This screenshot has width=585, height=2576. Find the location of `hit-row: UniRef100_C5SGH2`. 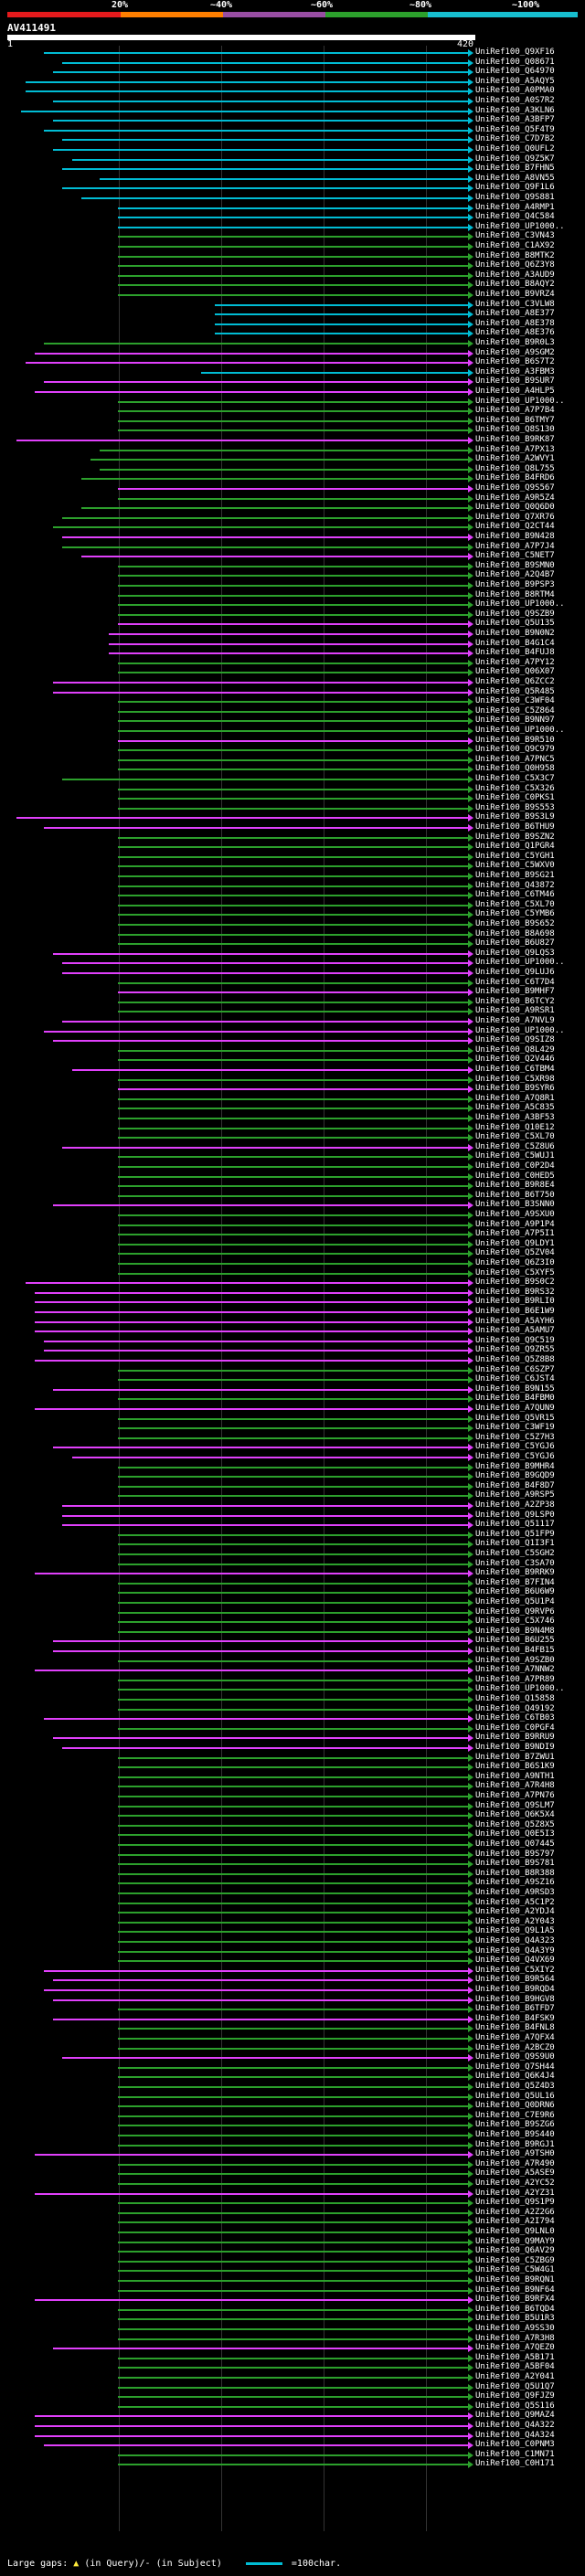

hit-row: UniRef100_C5SGH2 is located at coordinates (293, 1554).